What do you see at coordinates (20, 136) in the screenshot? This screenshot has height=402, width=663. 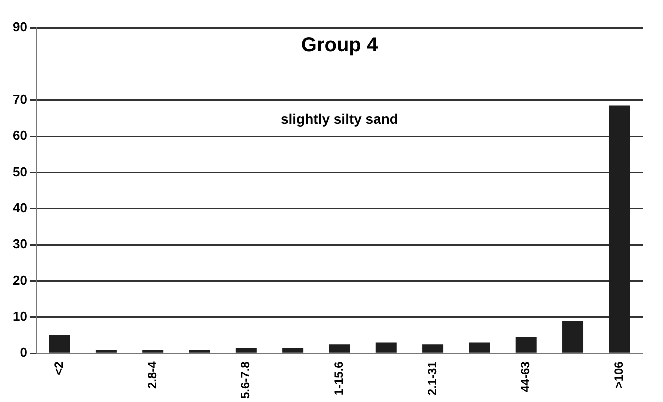 I see `y-tick-label: 60` at bounding box center [20, 136].